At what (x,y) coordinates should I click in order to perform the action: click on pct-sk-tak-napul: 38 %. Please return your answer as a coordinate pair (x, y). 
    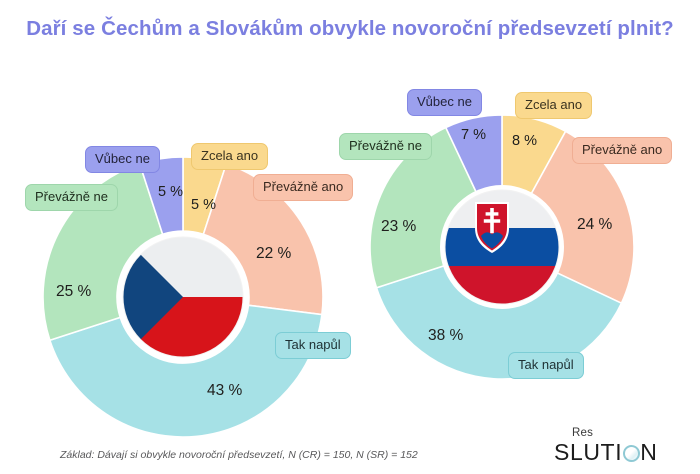
    Looking at the image, I should click on (446, 335).